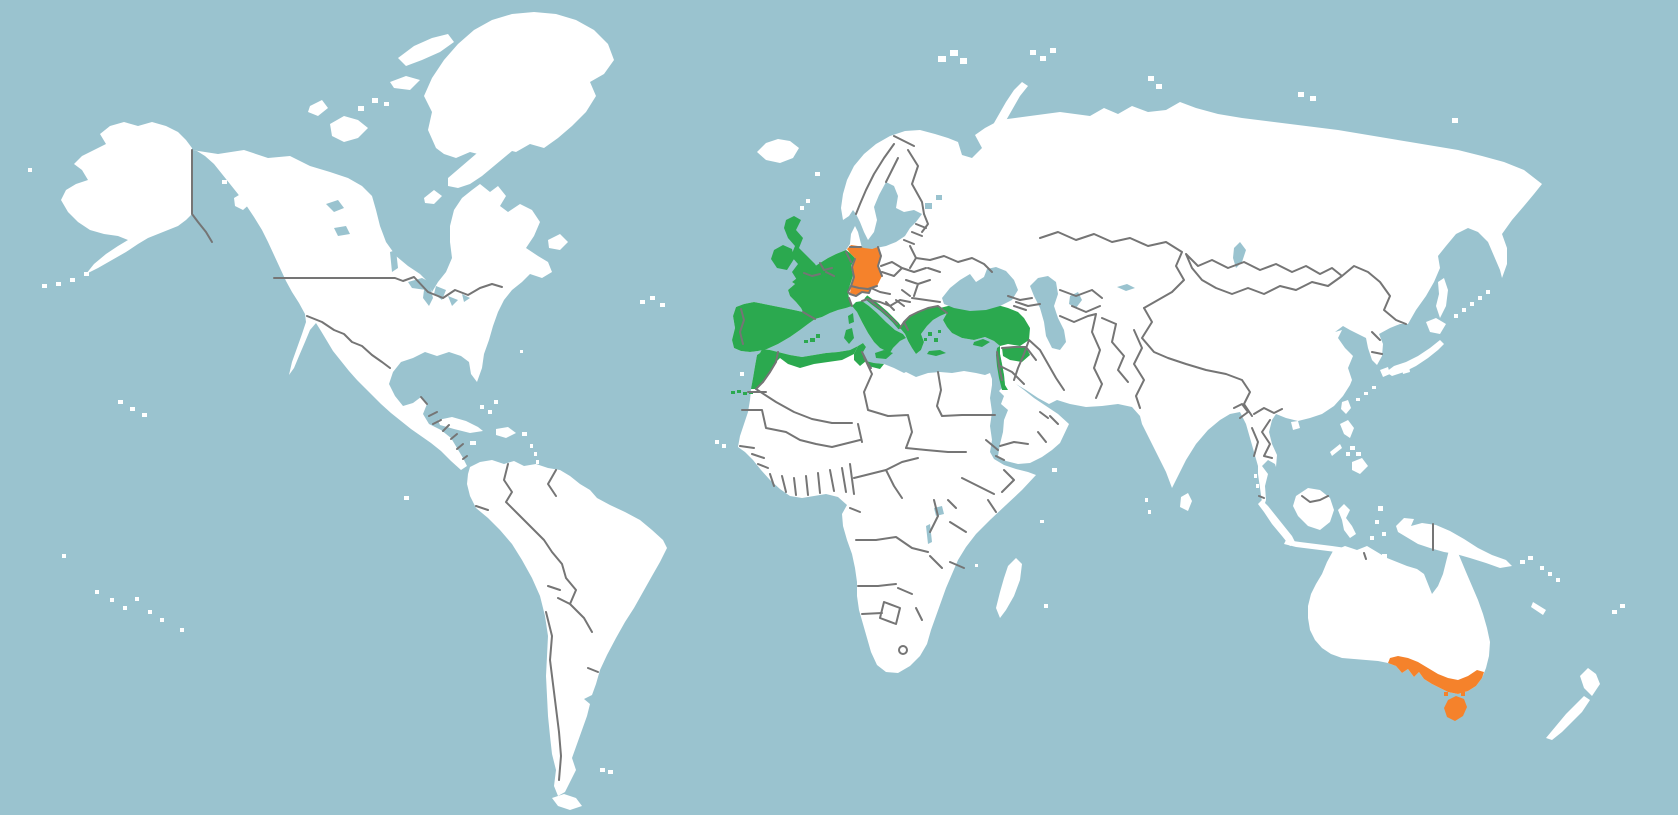  What do you see at coordinates (519, 85) in the screenshot?
I see `landmass-greenland` at bounding box center [519, 85].